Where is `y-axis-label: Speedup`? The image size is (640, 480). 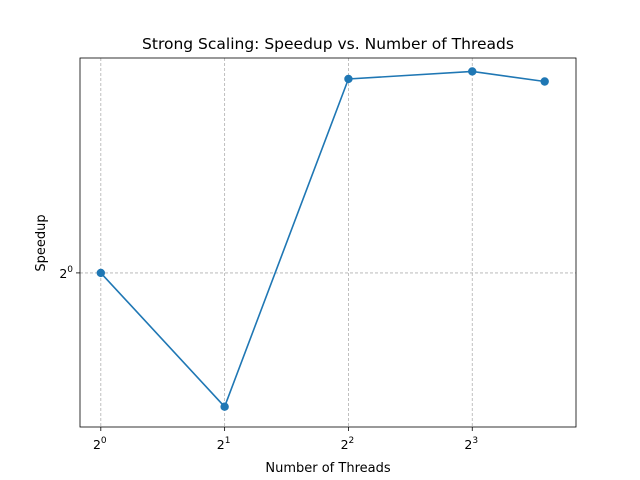 y-axis-label: Speedup is located at coordinates (41, 242).